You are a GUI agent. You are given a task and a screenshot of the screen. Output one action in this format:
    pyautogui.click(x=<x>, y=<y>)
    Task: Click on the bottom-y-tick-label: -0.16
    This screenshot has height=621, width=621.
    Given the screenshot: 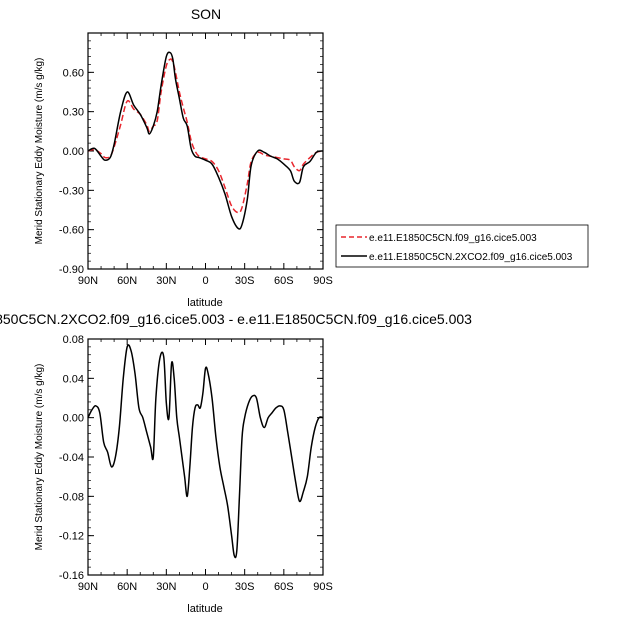 What is the action you would take?
    pyautogui.click(x=71, y=576)
    